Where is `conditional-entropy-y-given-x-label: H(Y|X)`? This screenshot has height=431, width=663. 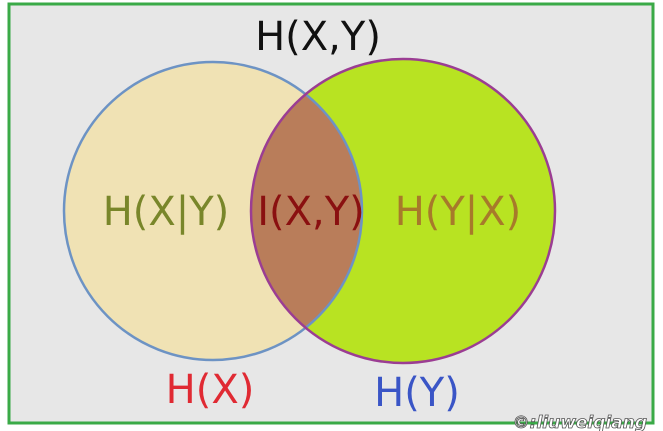 conditional-entropy-y-given-x-label: H(Y|X) is located at coordinates (458, 212).